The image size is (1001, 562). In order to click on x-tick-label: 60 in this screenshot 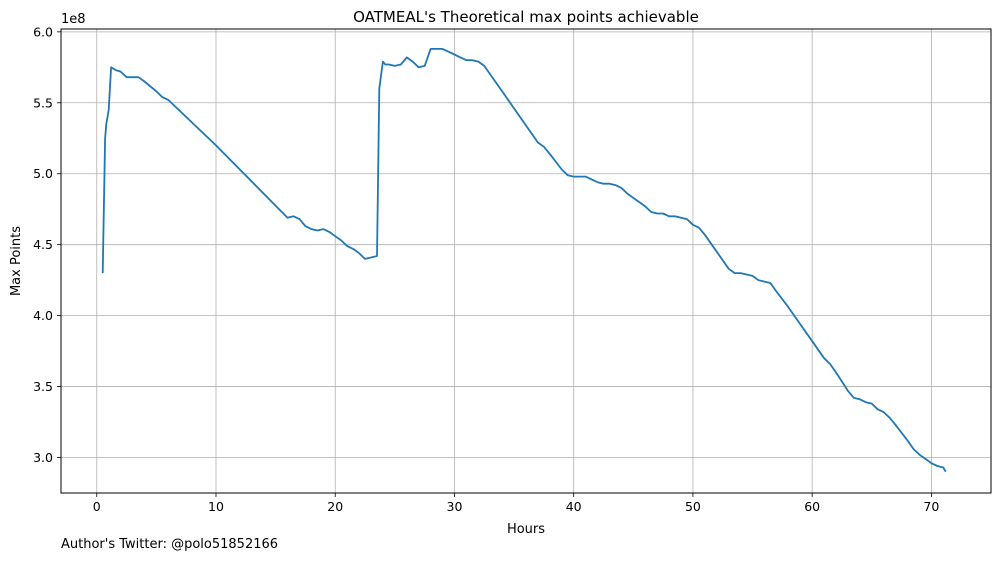, I will do `click(812, 506)`.